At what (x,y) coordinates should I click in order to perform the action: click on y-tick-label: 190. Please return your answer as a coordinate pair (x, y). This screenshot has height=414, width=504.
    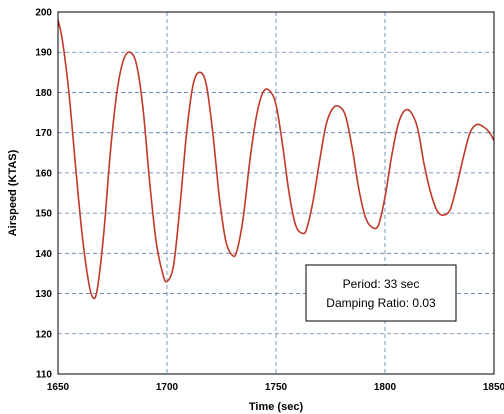
    Looking at the image, I should click on (43, 53).